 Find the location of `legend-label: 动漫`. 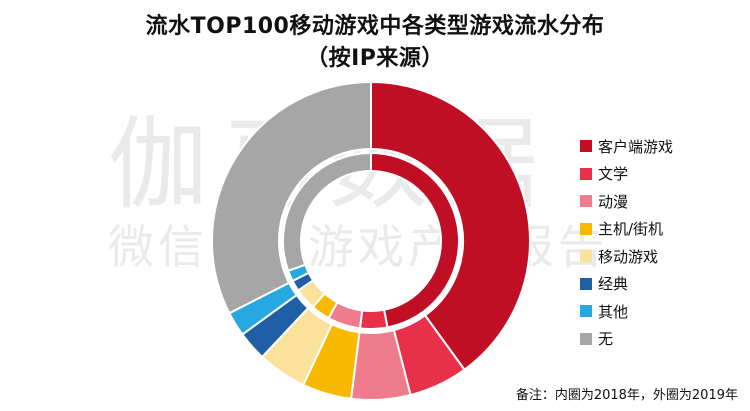

legend-label: 动漫 is located at coordinates (613, 201).